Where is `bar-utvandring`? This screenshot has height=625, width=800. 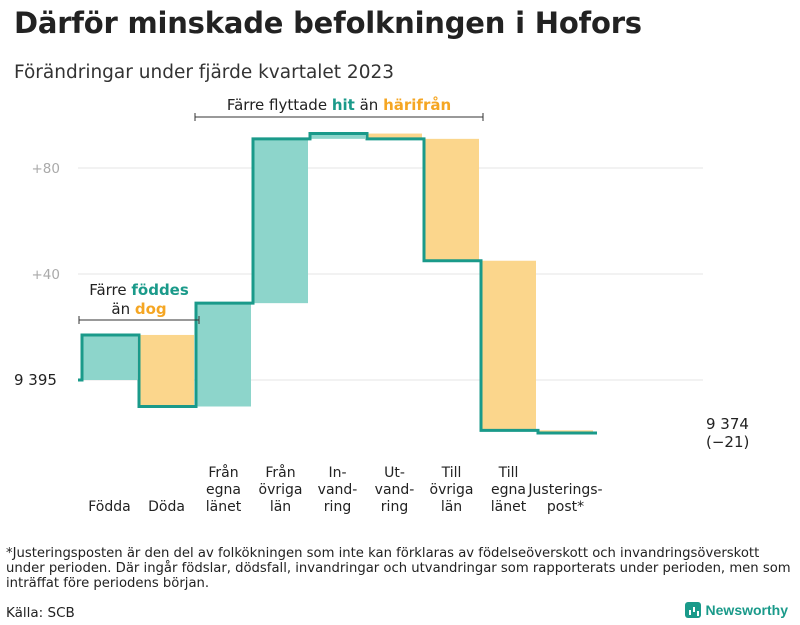 bar-utvandring is located at coordinates (394, 136).